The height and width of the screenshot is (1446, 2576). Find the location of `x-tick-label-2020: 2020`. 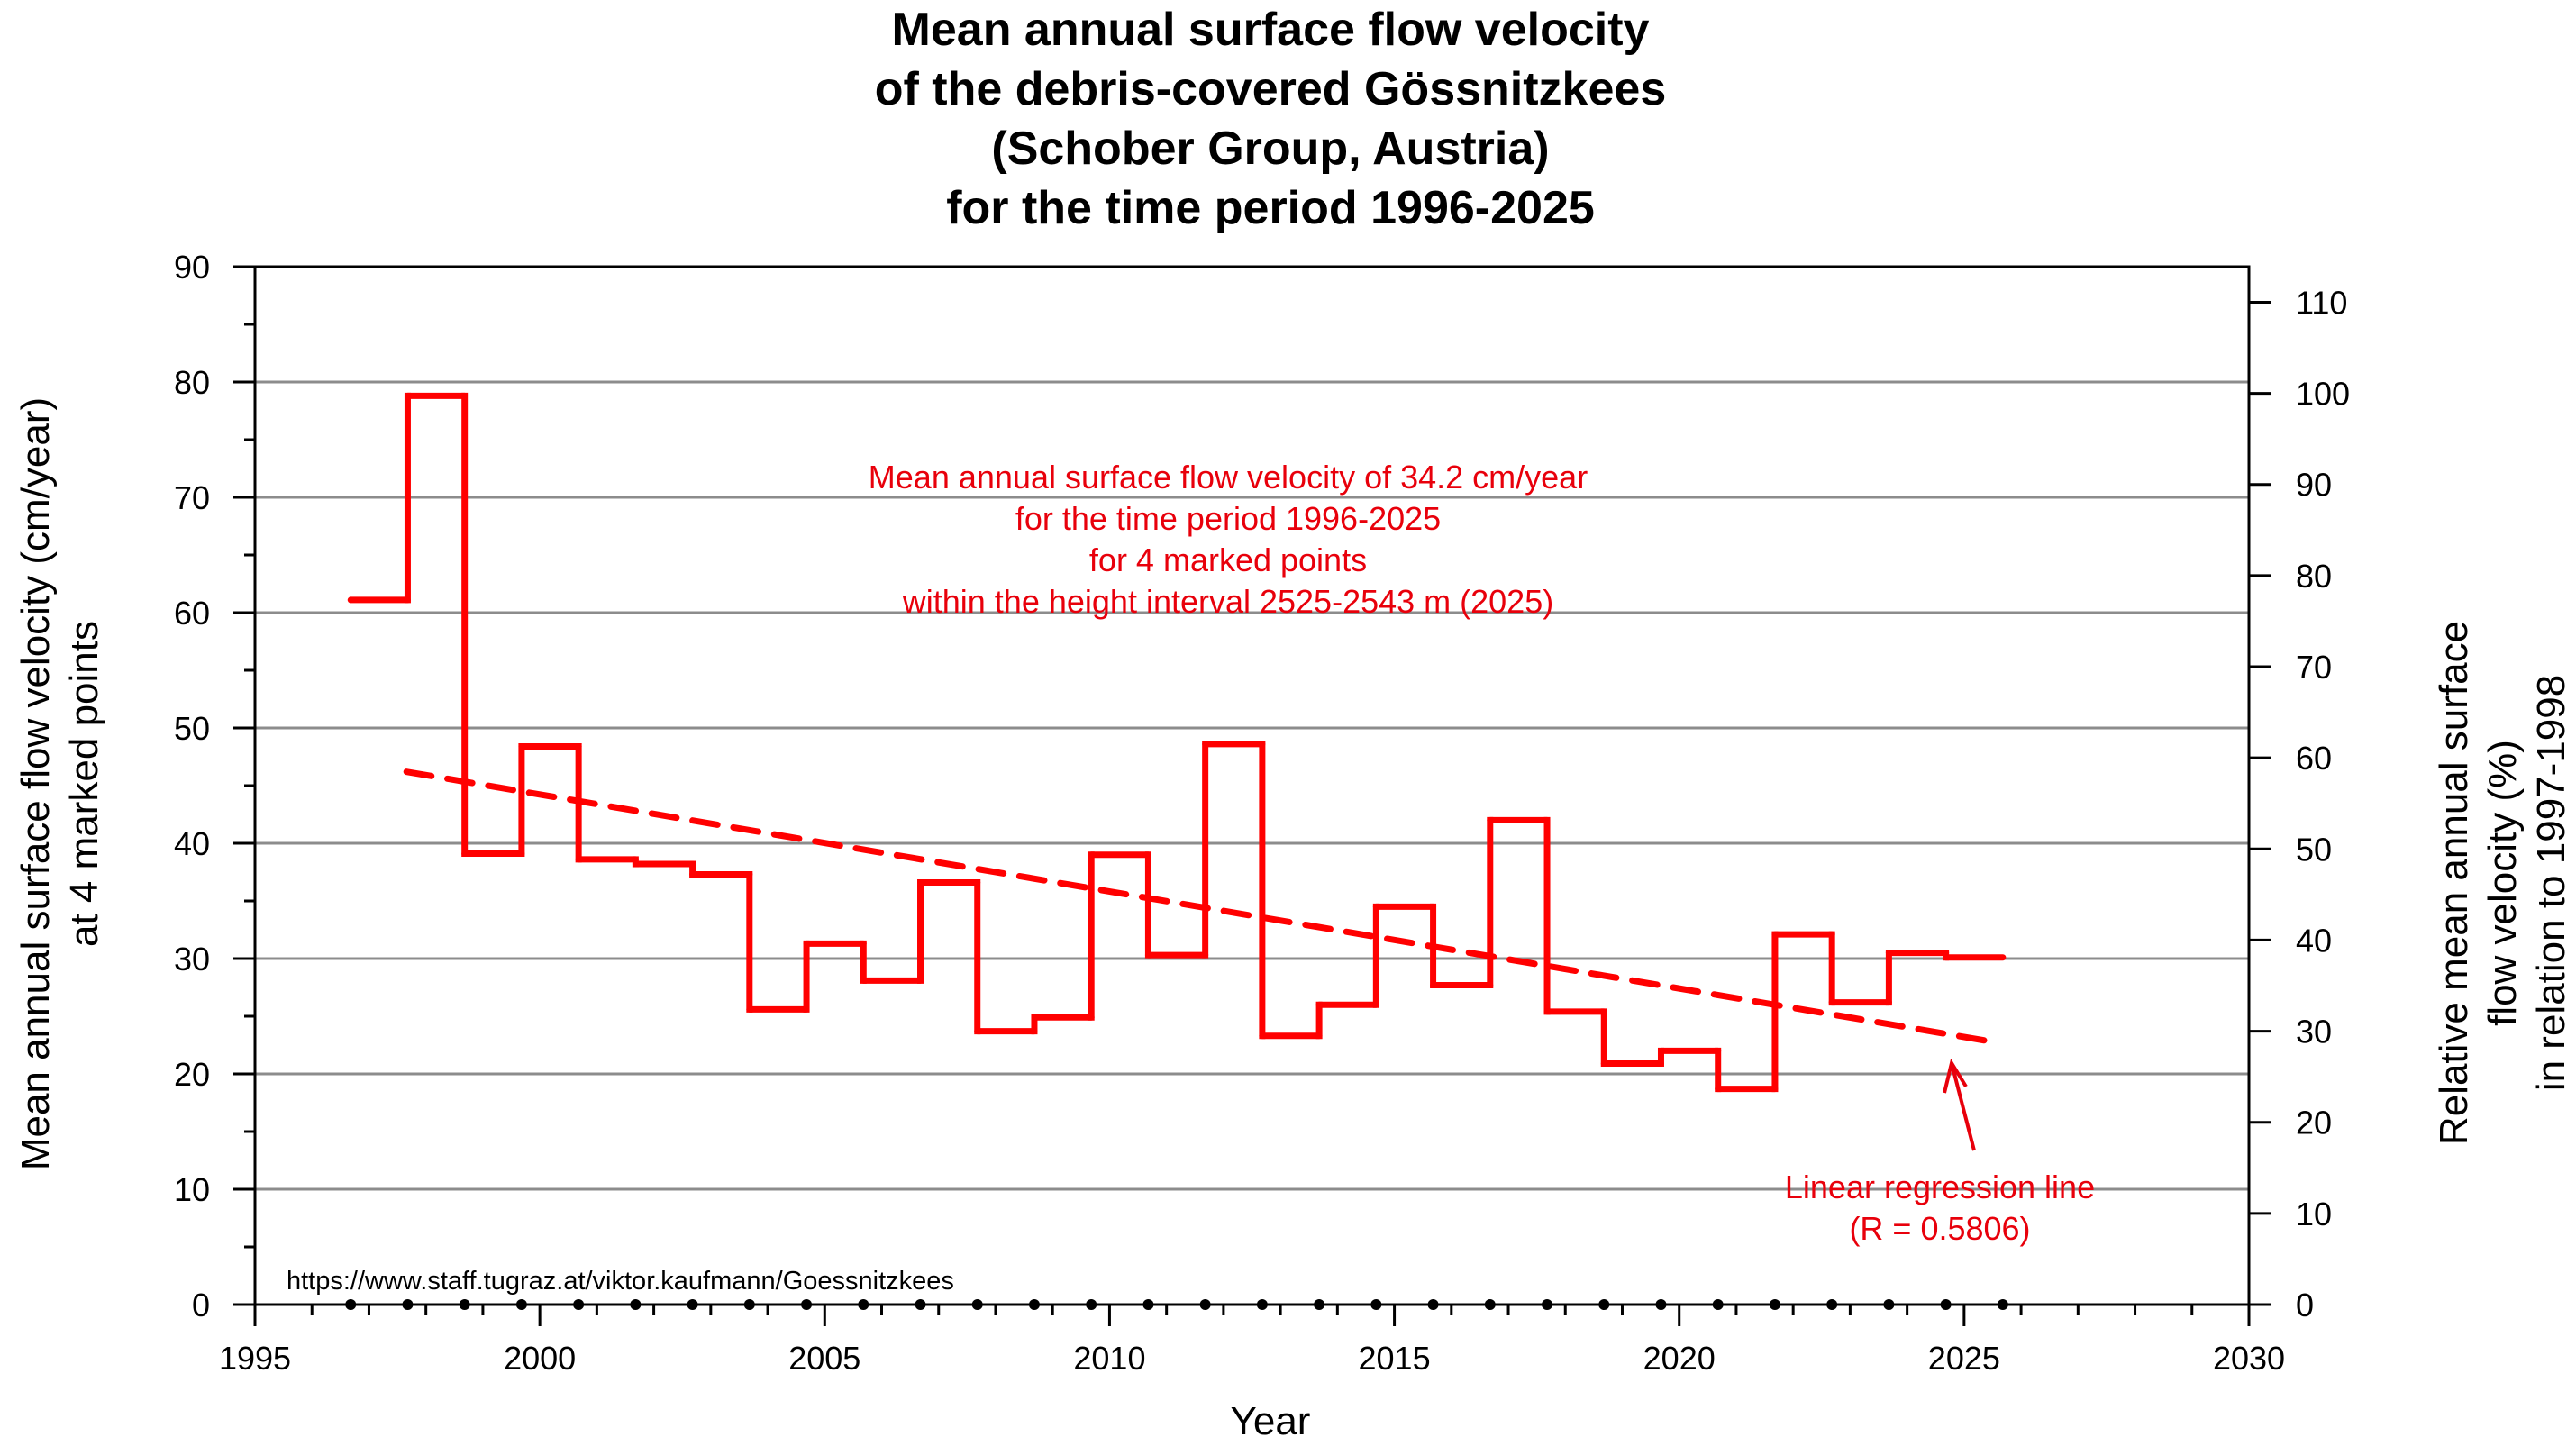

x-tick-label-2020: 2020 is located at coordinates (1679, 1358).